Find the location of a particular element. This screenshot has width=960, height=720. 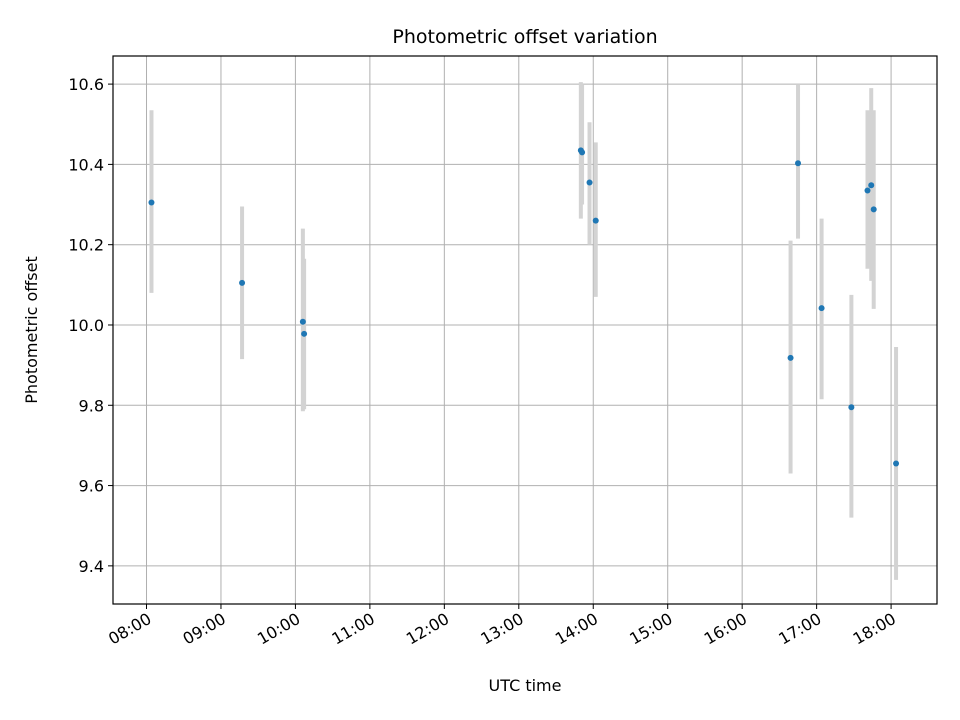

y-axis-ticks: 9.4 9.6 9.8 10.0 10.2 10.4 10.6 is located at coordinates (90, 325).